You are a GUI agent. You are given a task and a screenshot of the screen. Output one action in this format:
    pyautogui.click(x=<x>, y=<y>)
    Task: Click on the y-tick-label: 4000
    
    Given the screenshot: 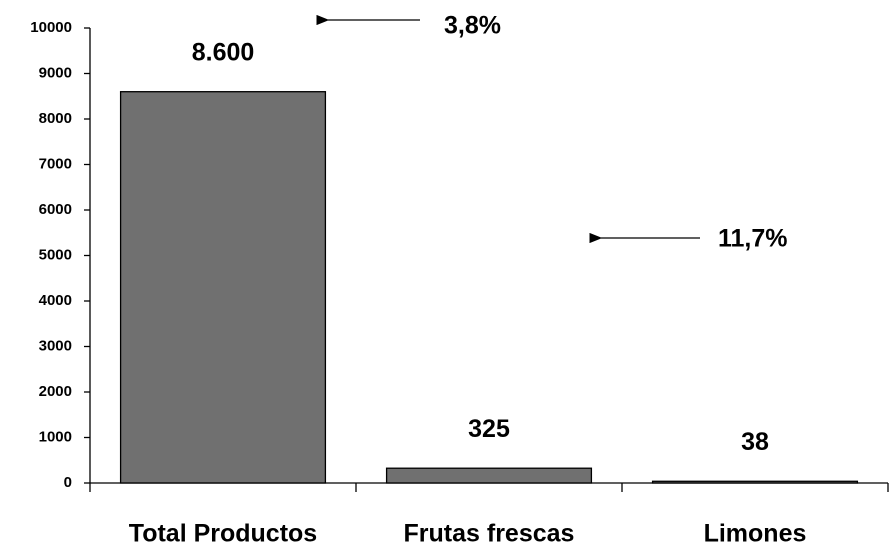 What is the action you would take?
    pyautogui.click(x=55, y=300)
    